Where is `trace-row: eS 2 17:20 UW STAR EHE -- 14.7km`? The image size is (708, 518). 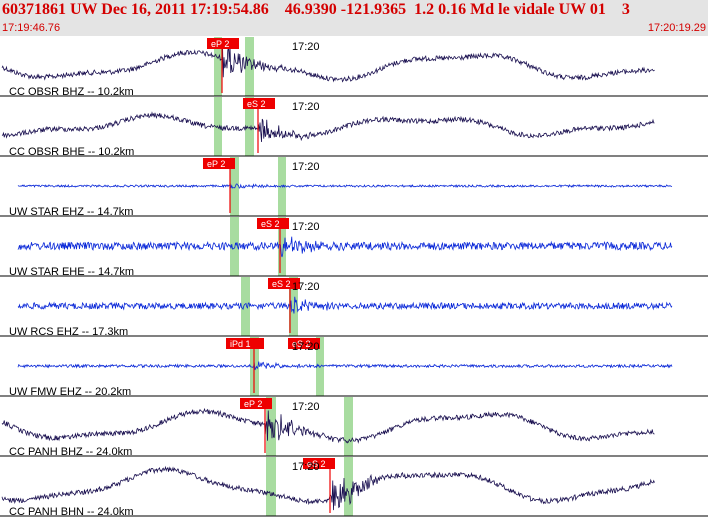 trace-row: eS 2 17:20 UW STAR EHE -- 14.7km is located at coordinates (354, 247).